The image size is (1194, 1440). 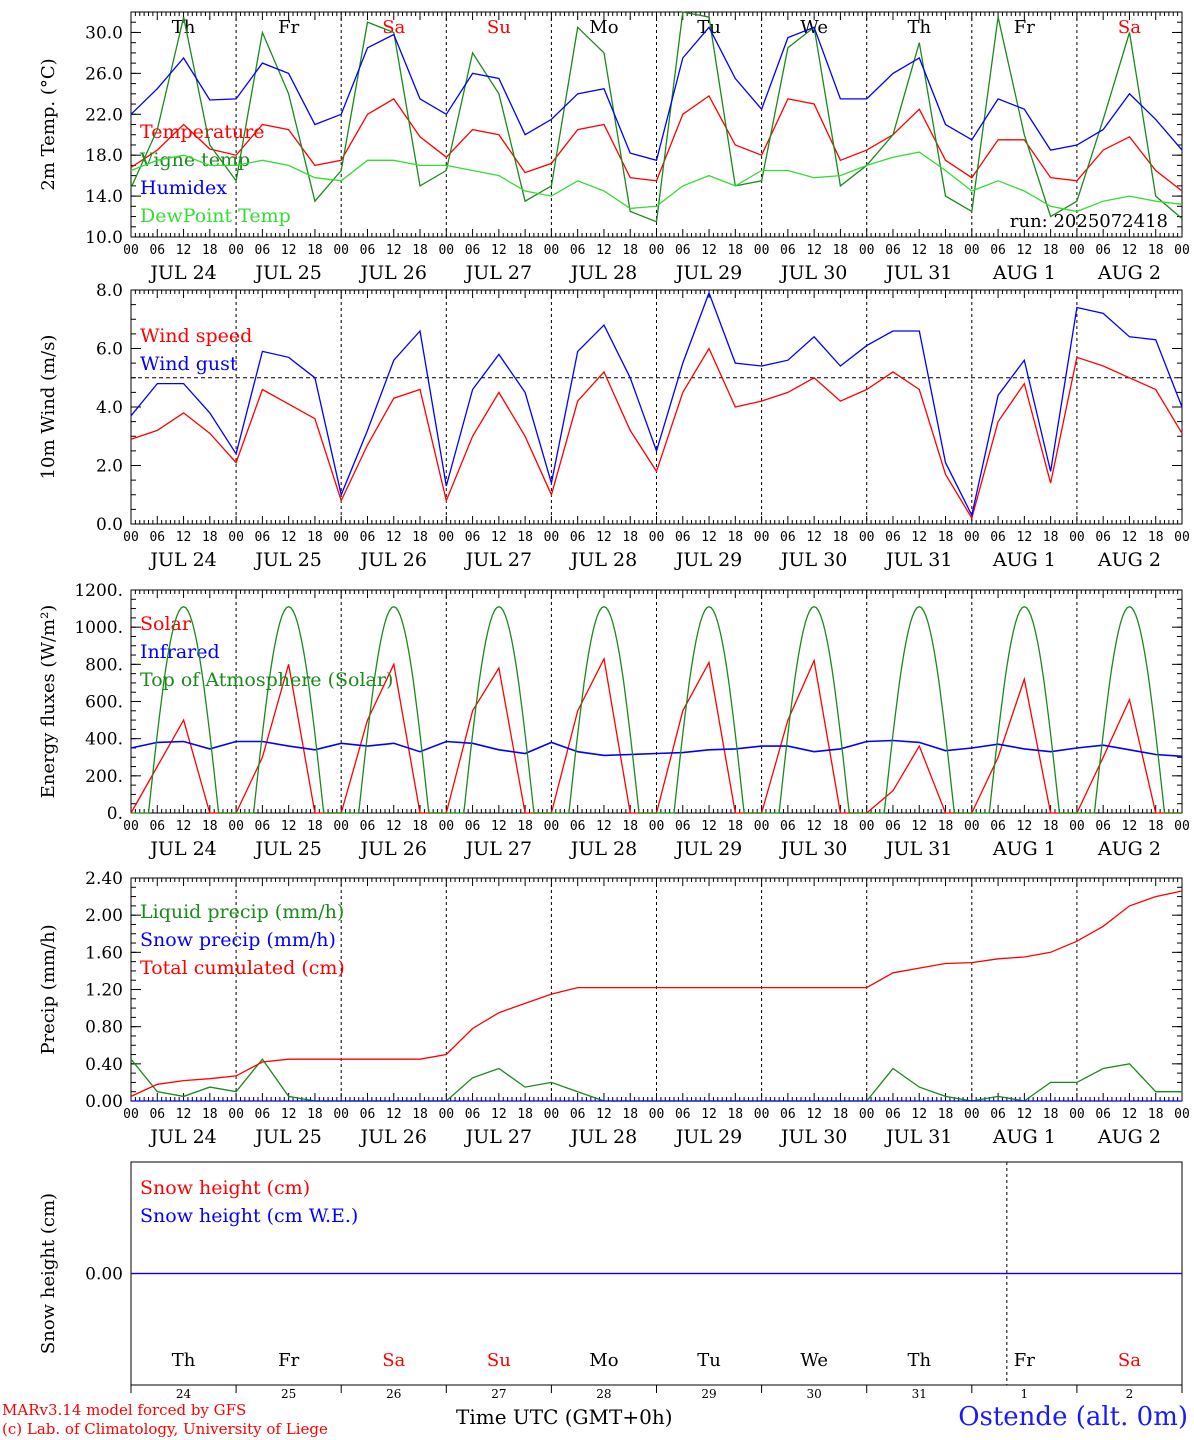 I want to click on y-tick-label: 30.0, so click(x=104, y=33).